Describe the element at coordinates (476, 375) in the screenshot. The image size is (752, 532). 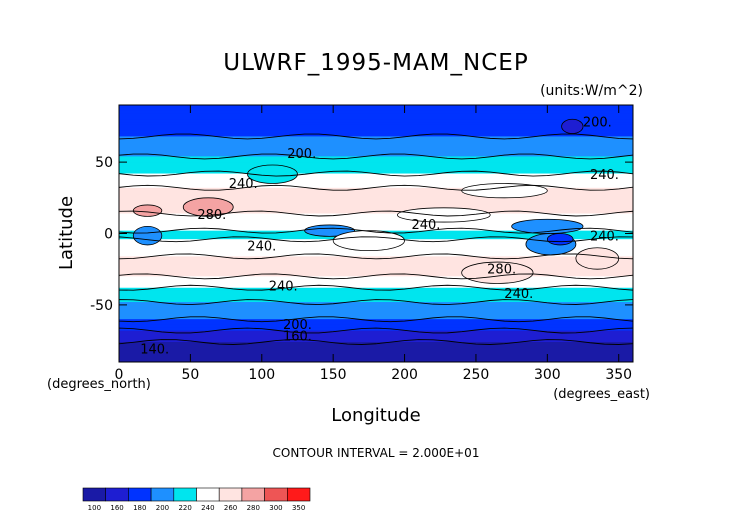
I see `x-tick-label: 250` at that location.